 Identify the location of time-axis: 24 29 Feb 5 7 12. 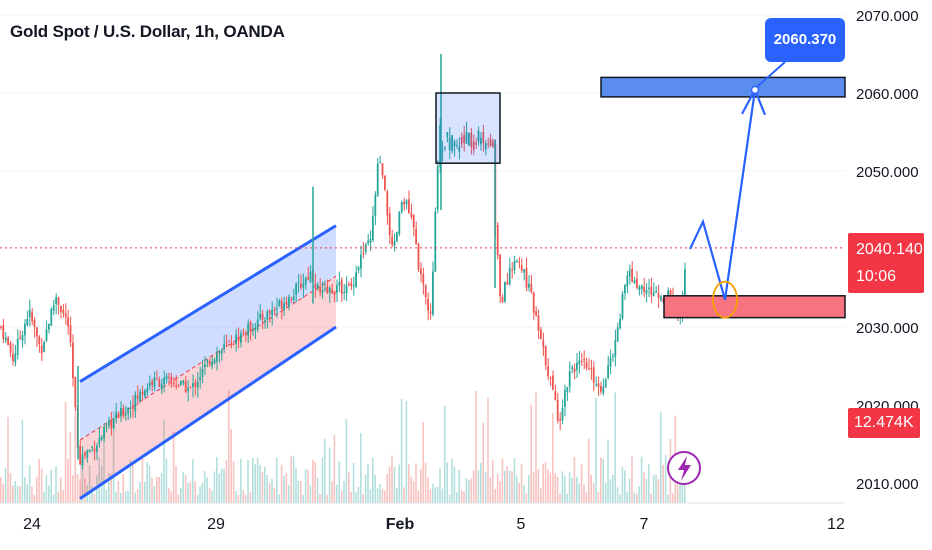
(434, 524).